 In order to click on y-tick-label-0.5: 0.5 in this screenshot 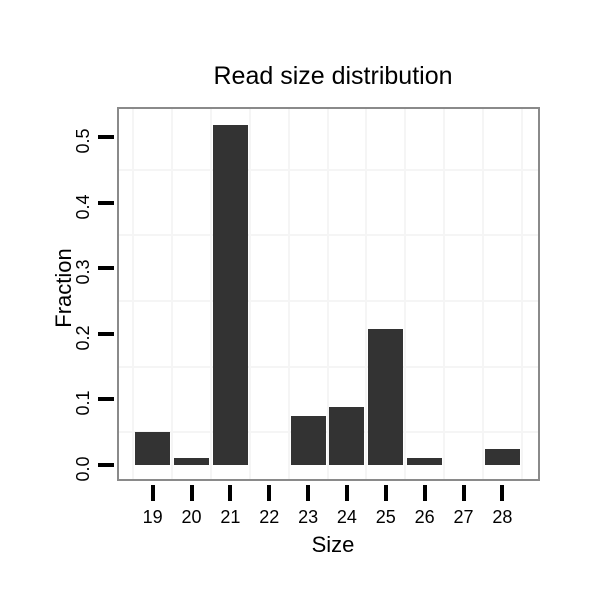, I will do `click(83, 141)`.